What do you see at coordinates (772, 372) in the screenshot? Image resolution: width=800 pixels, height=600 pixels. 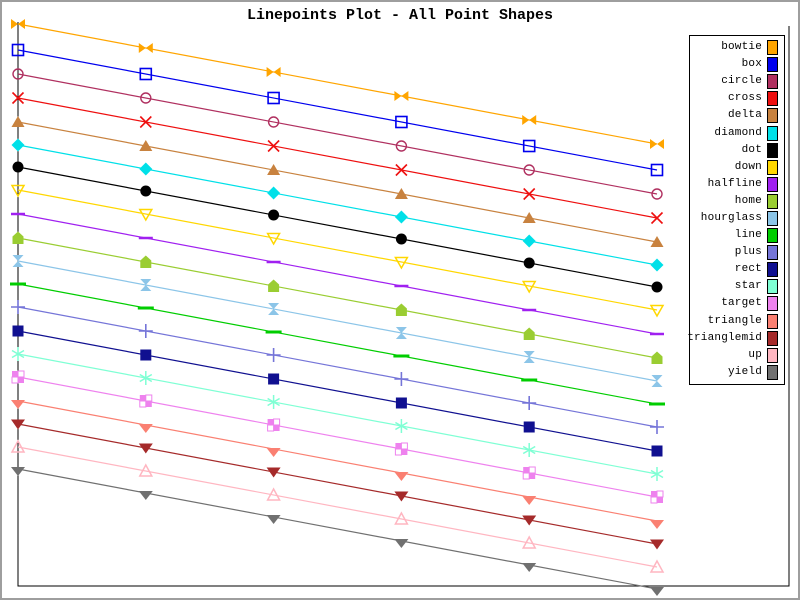 I see `legend-swatch-yield` at bounding box center [772, 372].